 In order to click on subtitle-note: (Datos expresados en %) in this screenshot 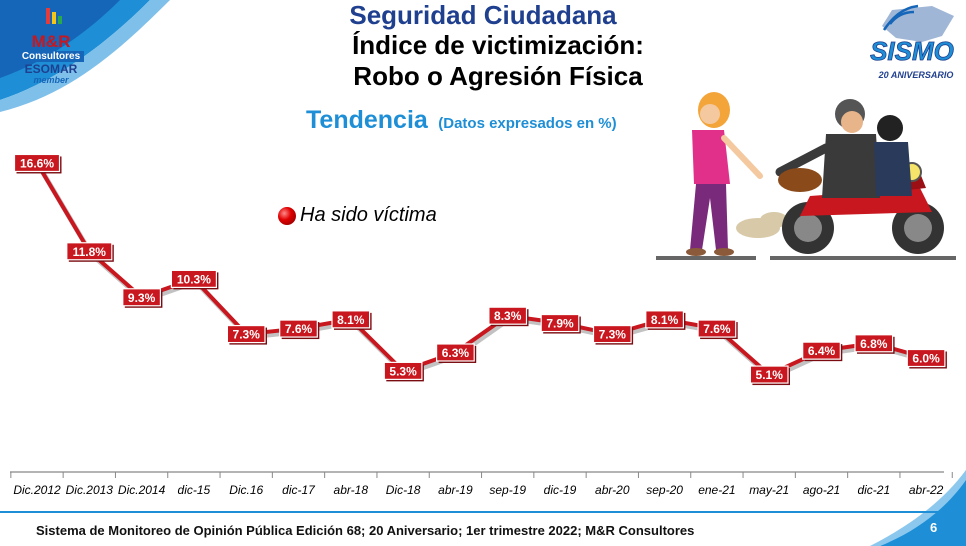, I will do `click(527, 123)`.